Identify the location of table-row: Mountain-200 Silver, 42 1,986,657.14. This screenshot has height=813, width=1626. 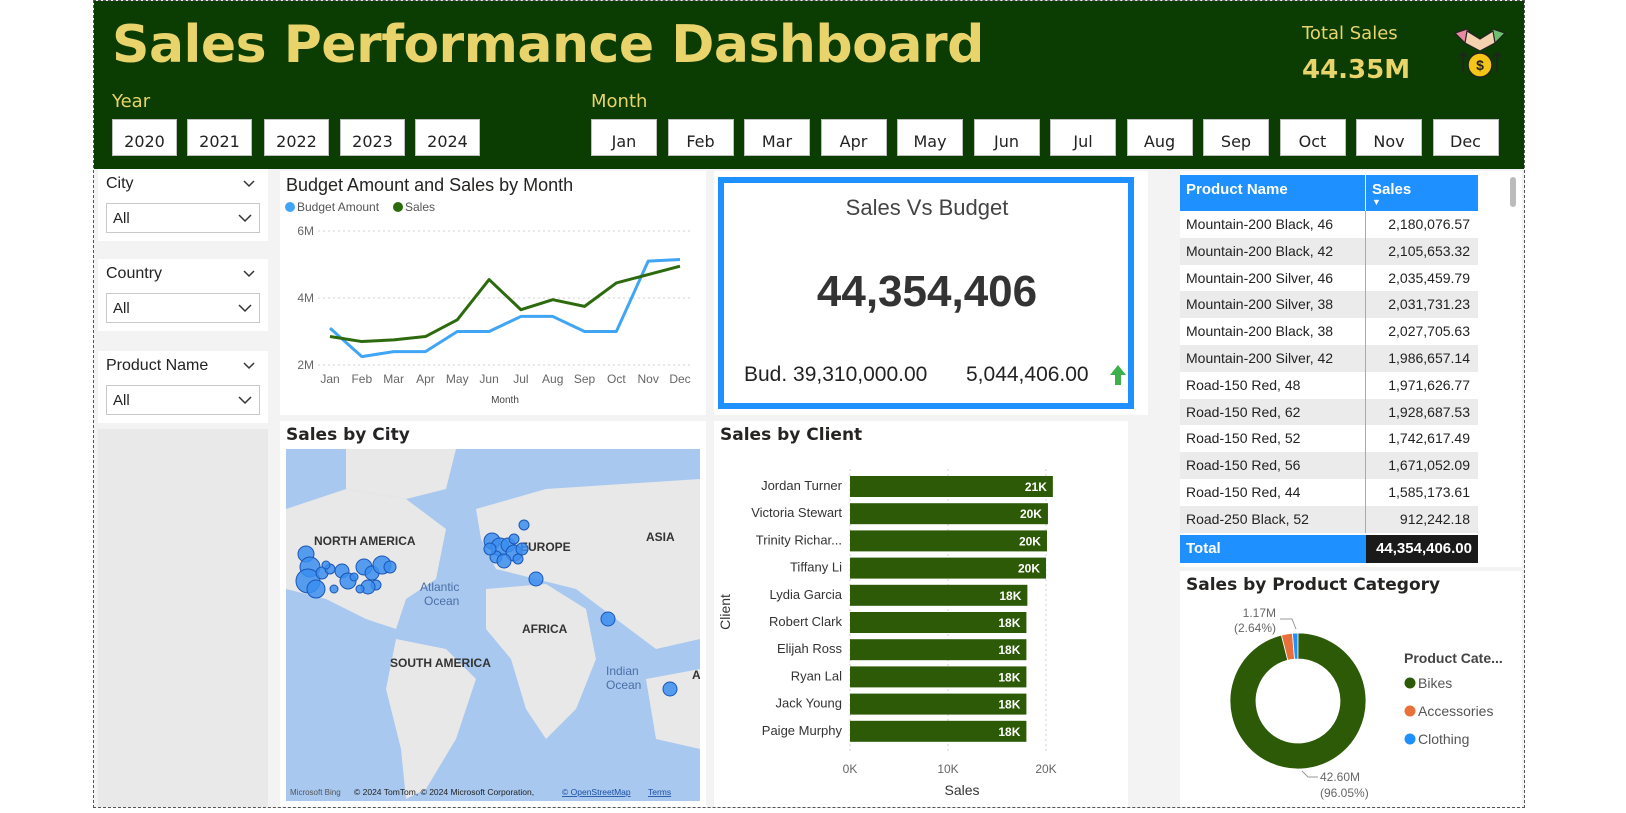
(1329, 358).